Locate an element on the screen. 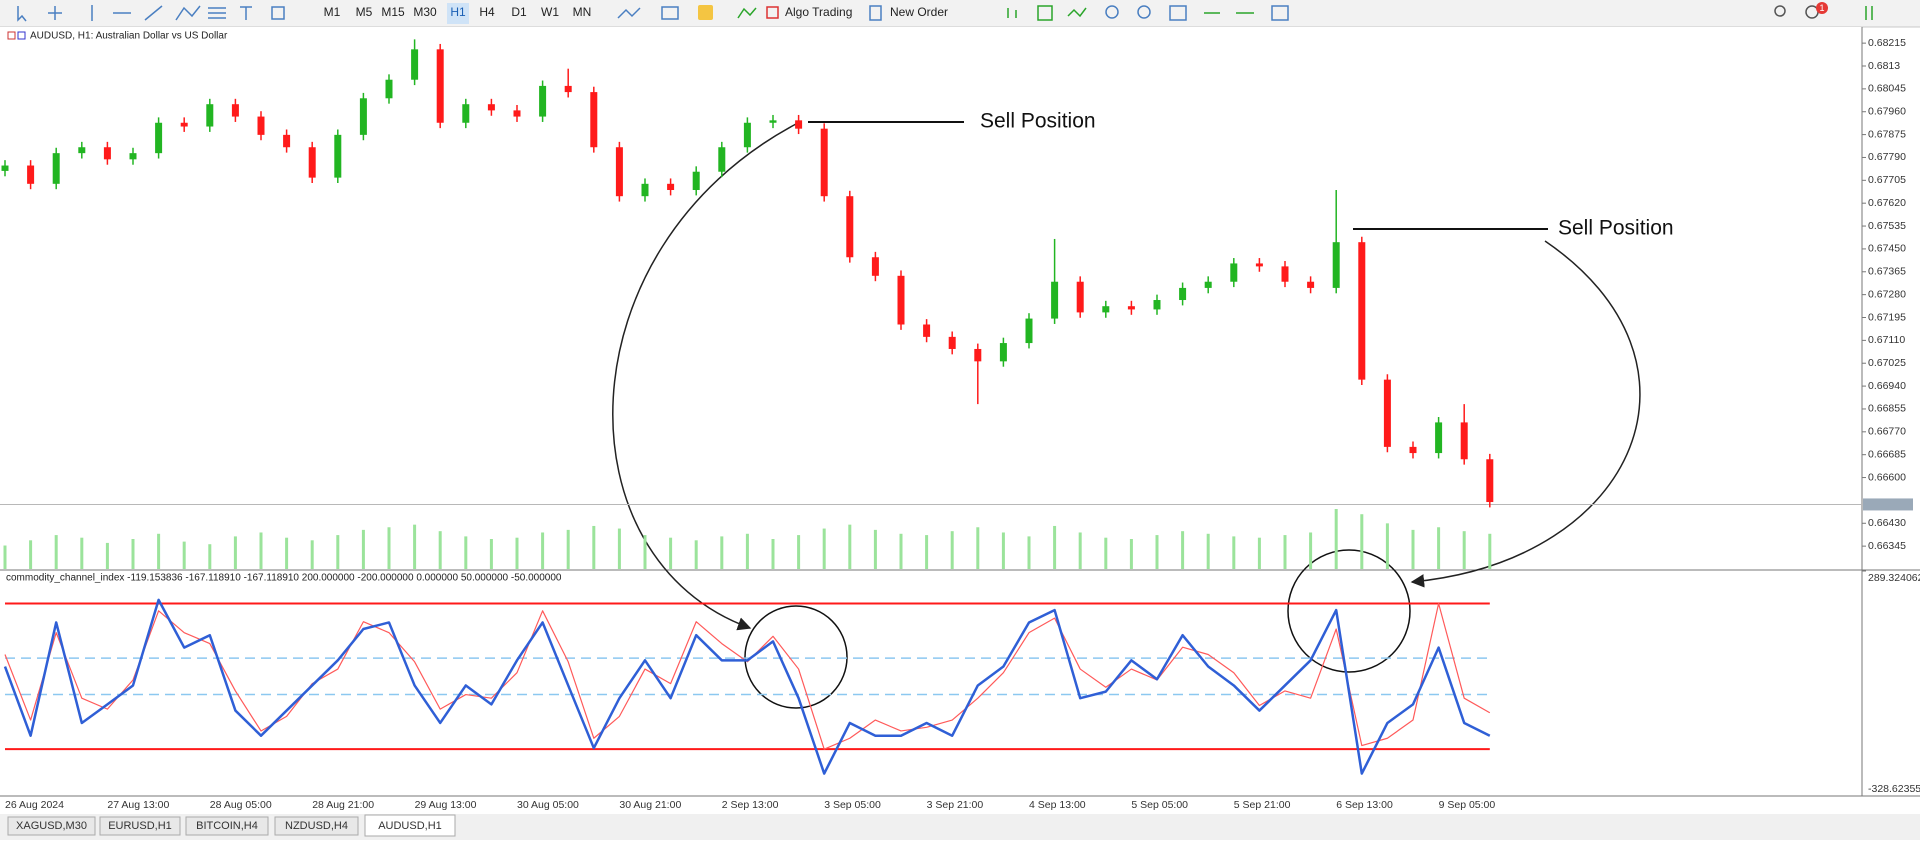 The image size is (1920, 845). market-icon is located at coordinates (705, 12).